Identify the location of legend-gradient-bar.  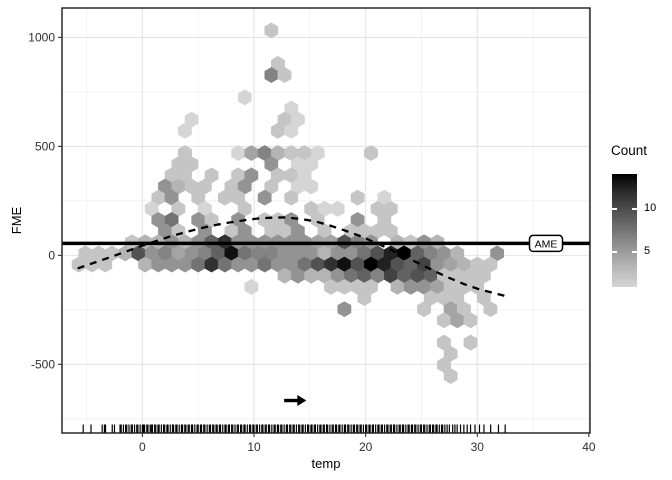
(624, 230).